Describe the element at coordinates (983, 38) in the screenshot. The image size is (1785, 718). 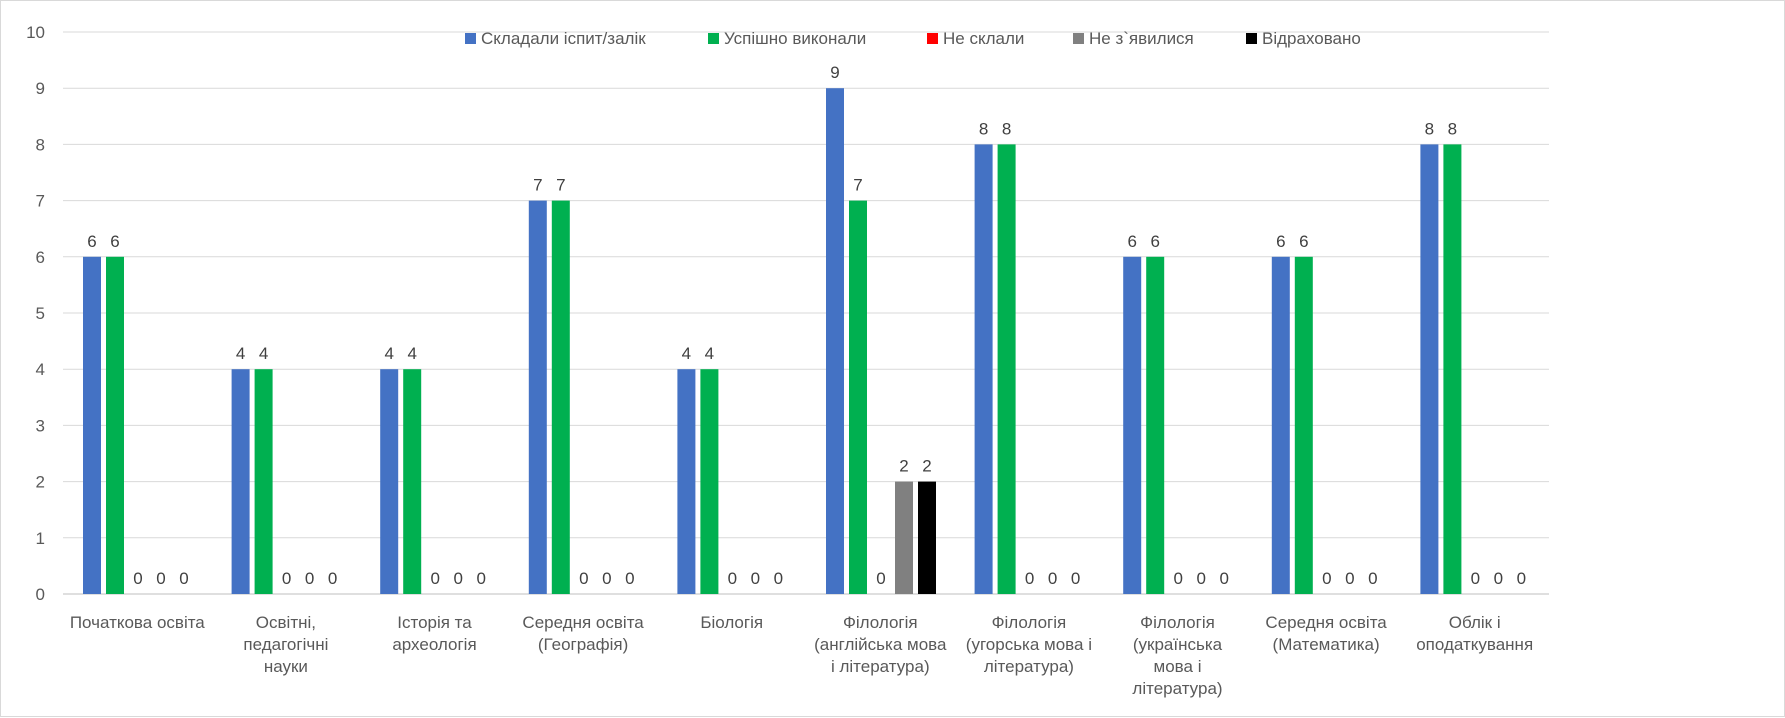
I see `legend-label: Не склали` at that location.